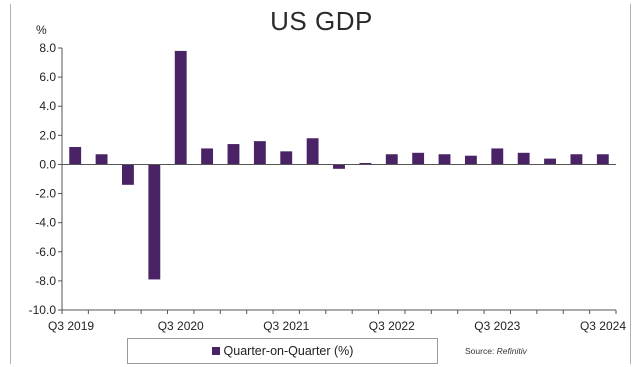 The width and height of the screenshot is (643, 367). What do you see at coordinates (207, 156) in the screenshot?
I see `bar-q4-2020` at bounding box center [207, 156].